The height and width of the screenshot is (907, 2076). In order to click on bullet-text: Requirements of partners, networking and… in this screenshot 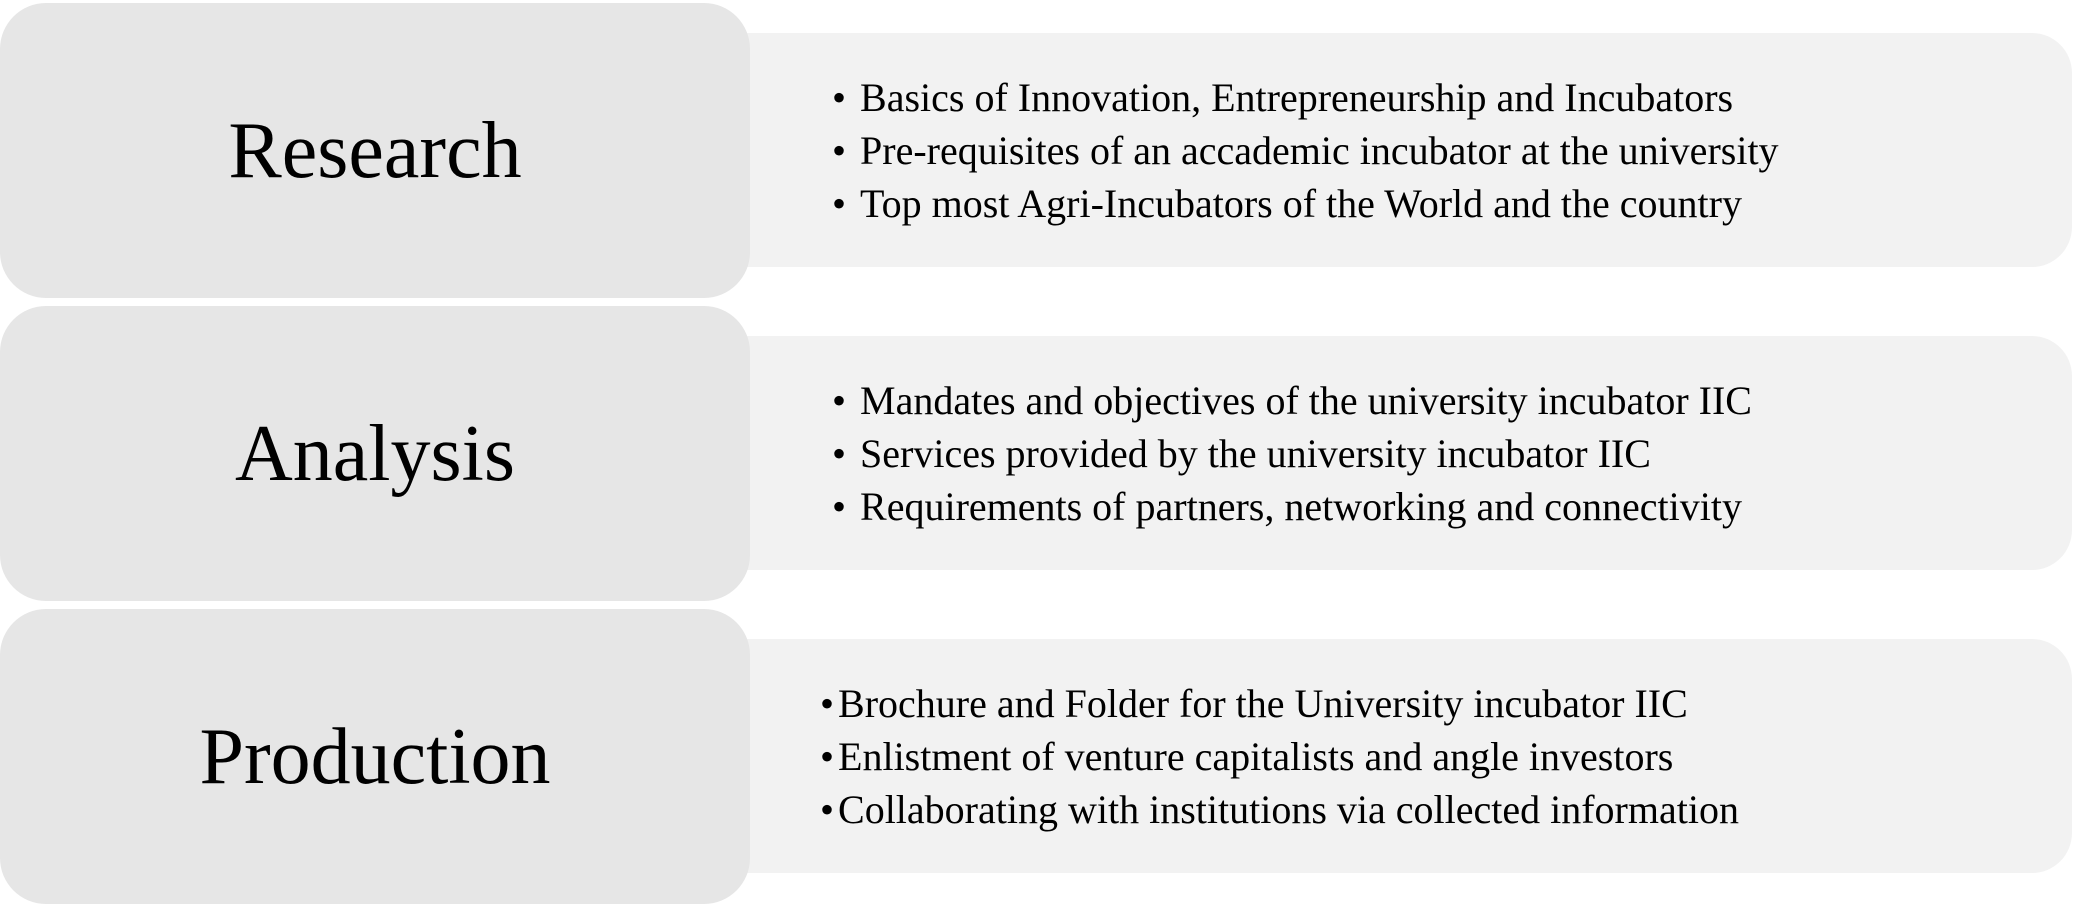, I will do `click(1301, 506)`.